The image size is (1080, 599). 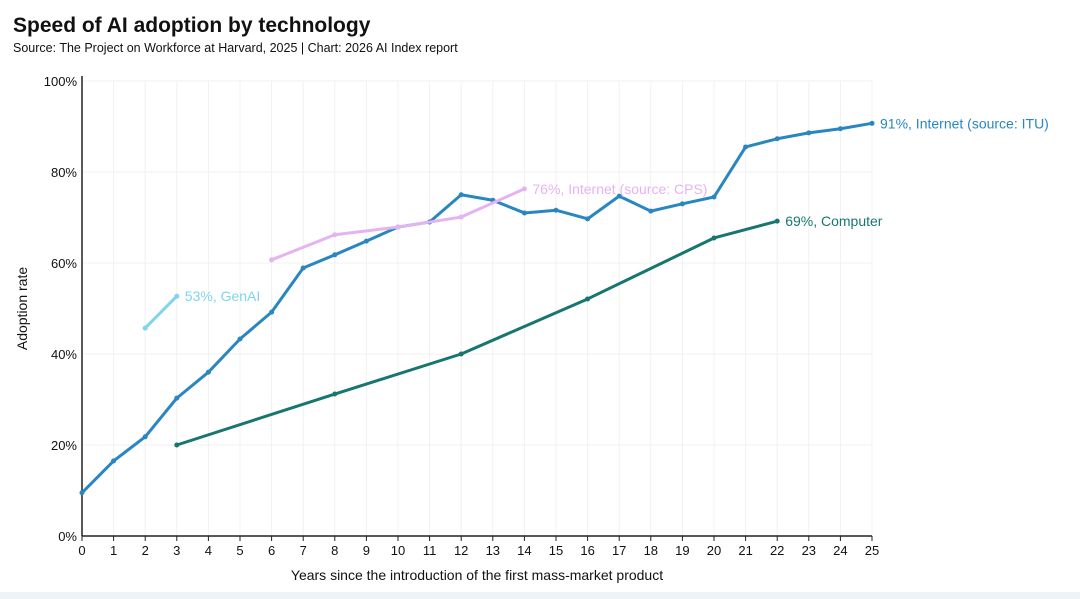 What do you see at coordinates (271, 550) in the screenshot?
I see `x-tick-label: 6` at bounding box center [271, 550].